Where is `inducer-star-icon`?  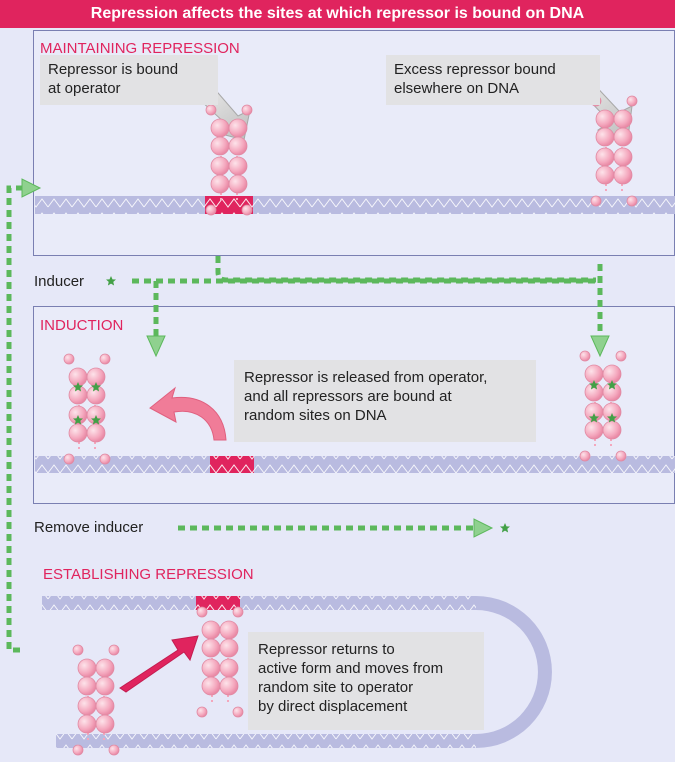 inducer-star-icon is located at coordinates (111, 281).